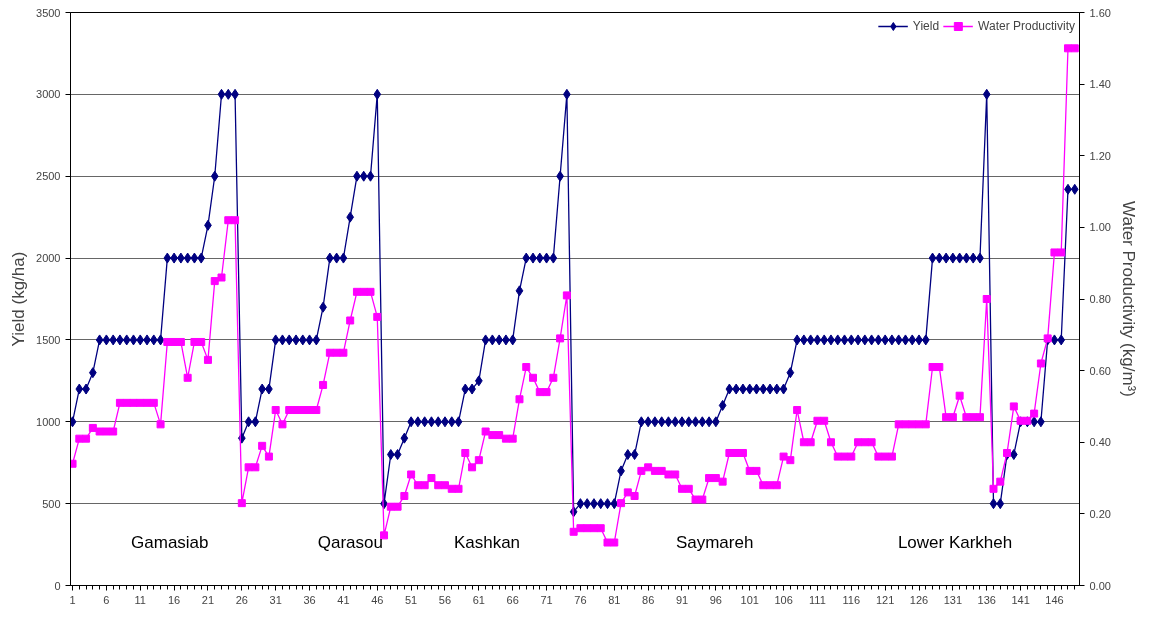 The width and height of the screenshot is (1152, 628). Describe the element at coordinates (208, 599) in the screenshot. I see `x-tick-label: 21` at that location.